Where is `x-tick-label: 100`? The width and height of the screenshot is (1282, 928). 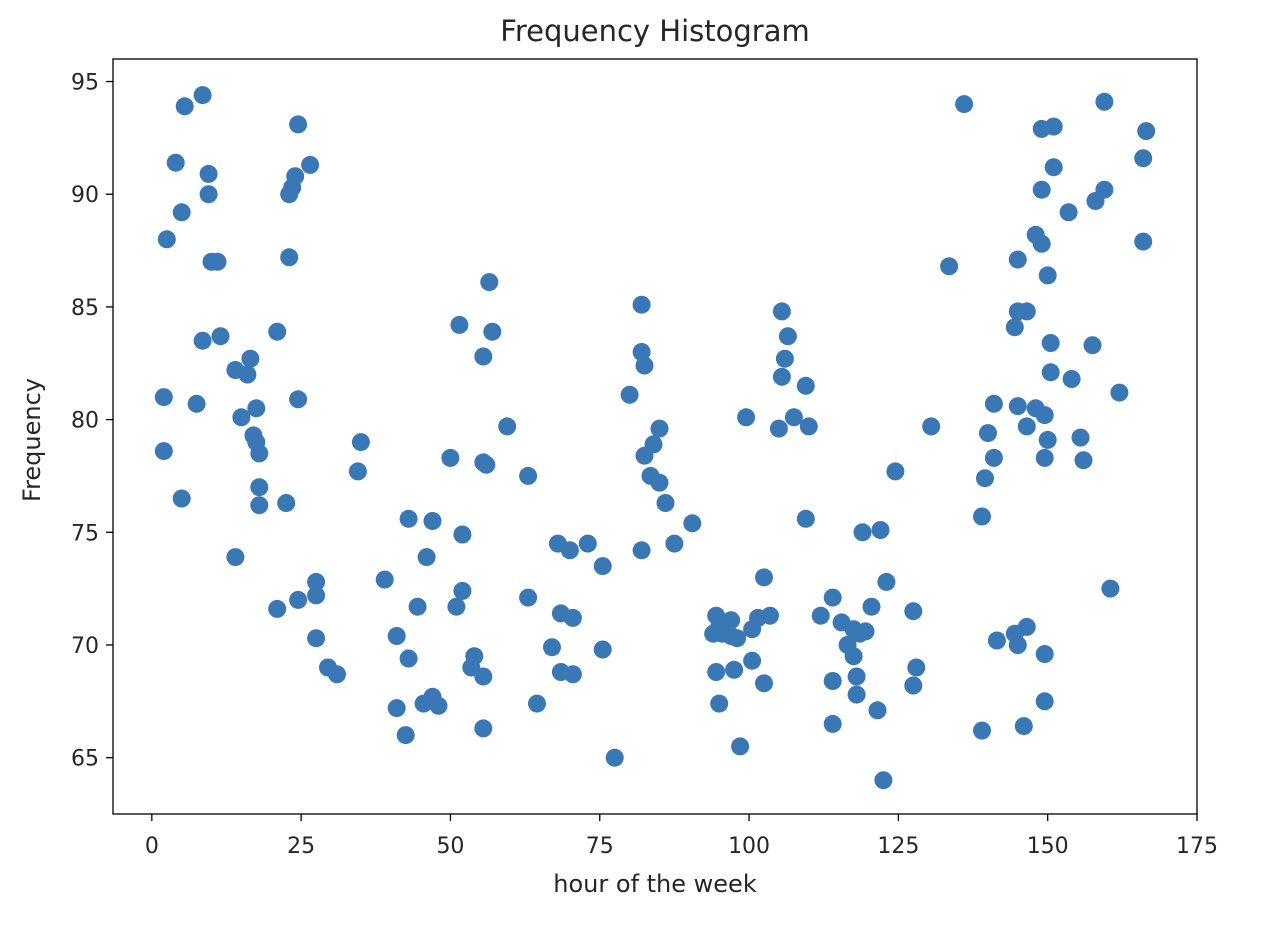 x-tick-label: 100 is located at coordinates (749, 846).